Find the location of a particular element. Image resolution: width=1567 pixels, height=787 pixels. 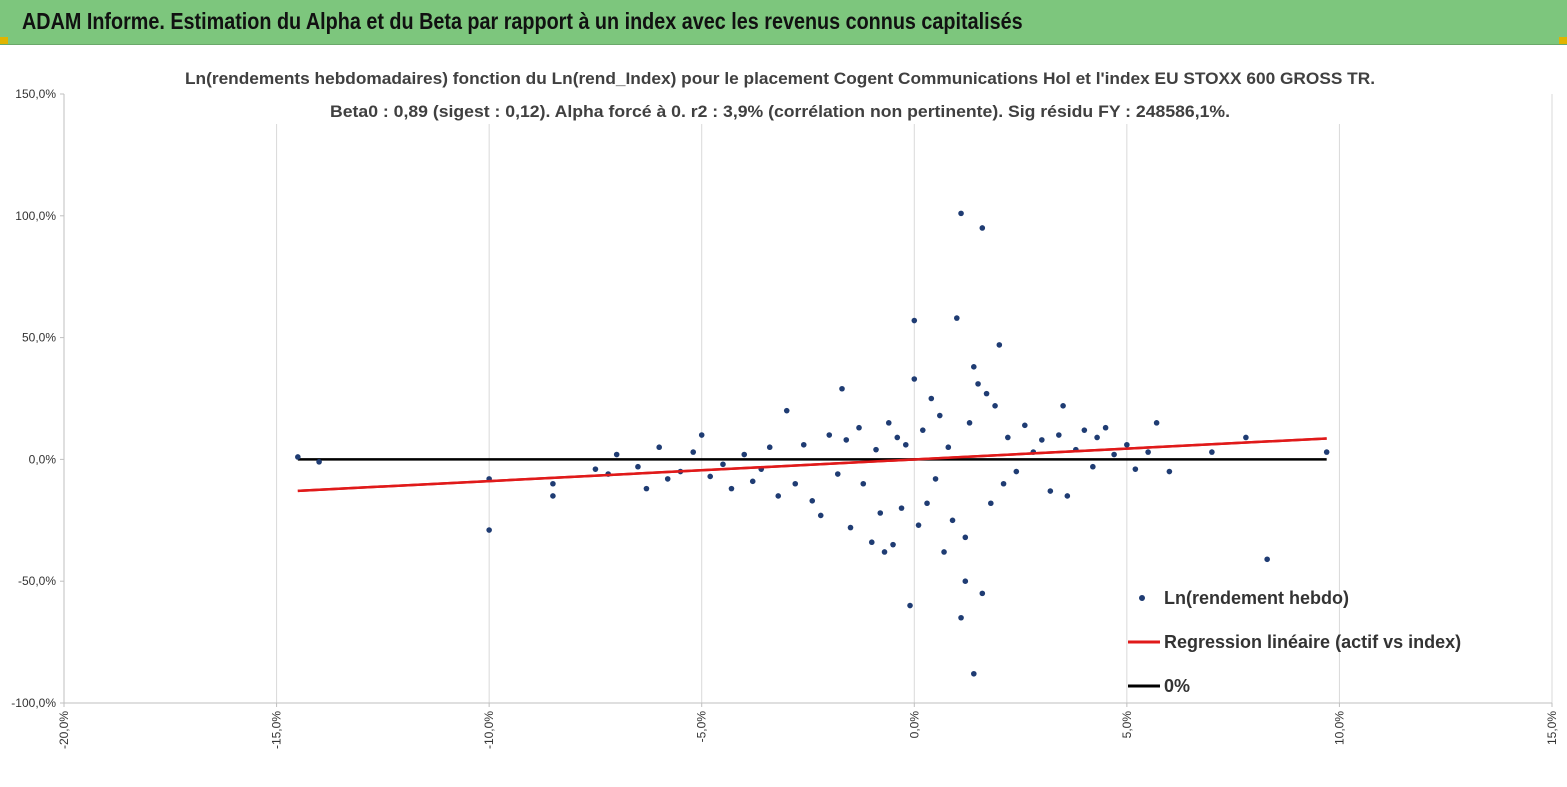

legend-label: Ln(rendement hebdo) is located at coordinates (1256, 598).